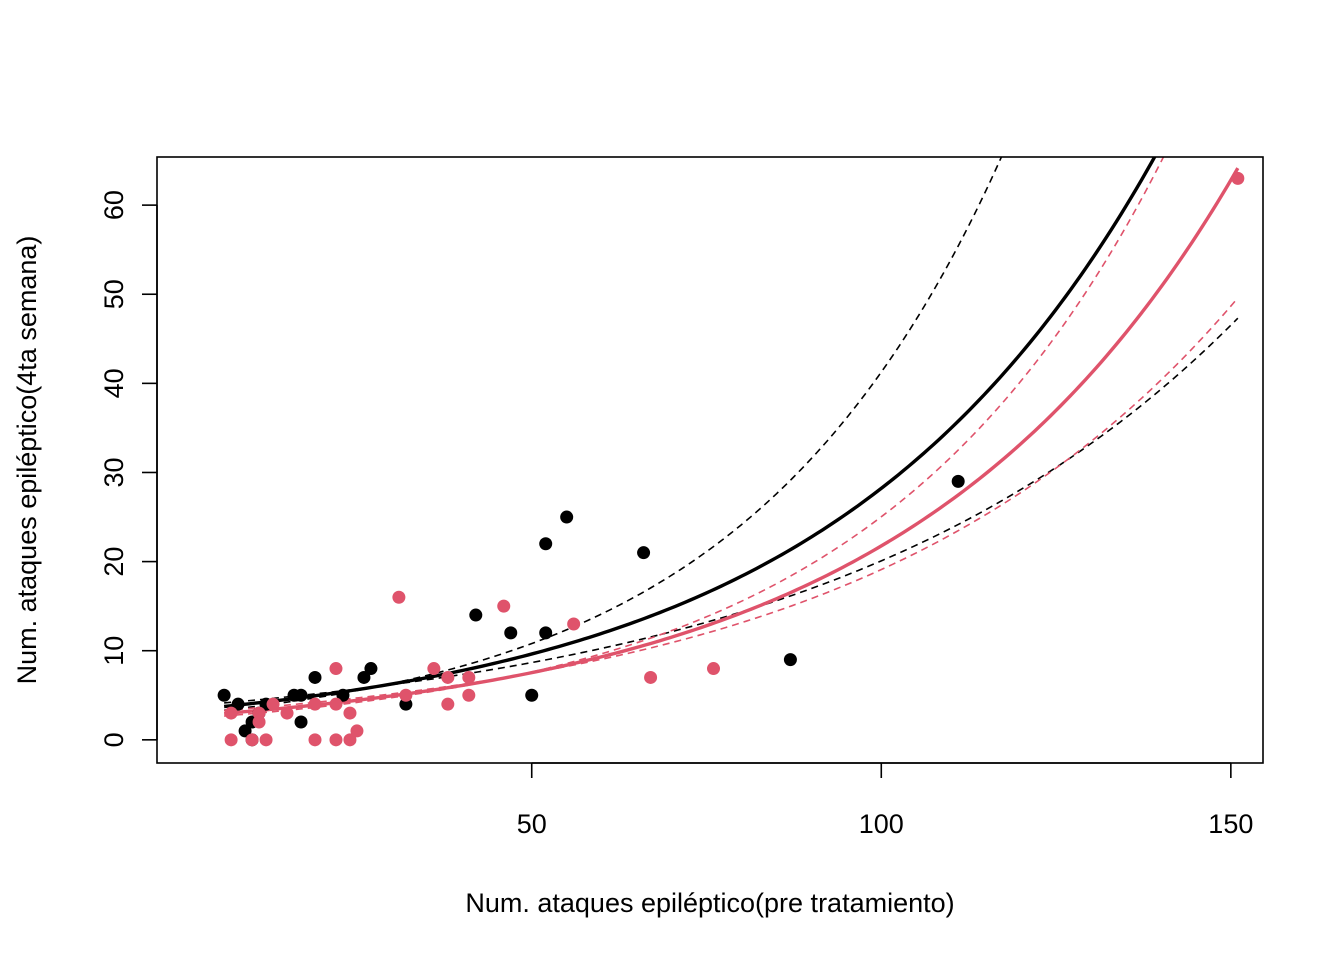  I want to click on y-axis-label: Num. ataques epiléptico(4ta semana), so click(27, 460).